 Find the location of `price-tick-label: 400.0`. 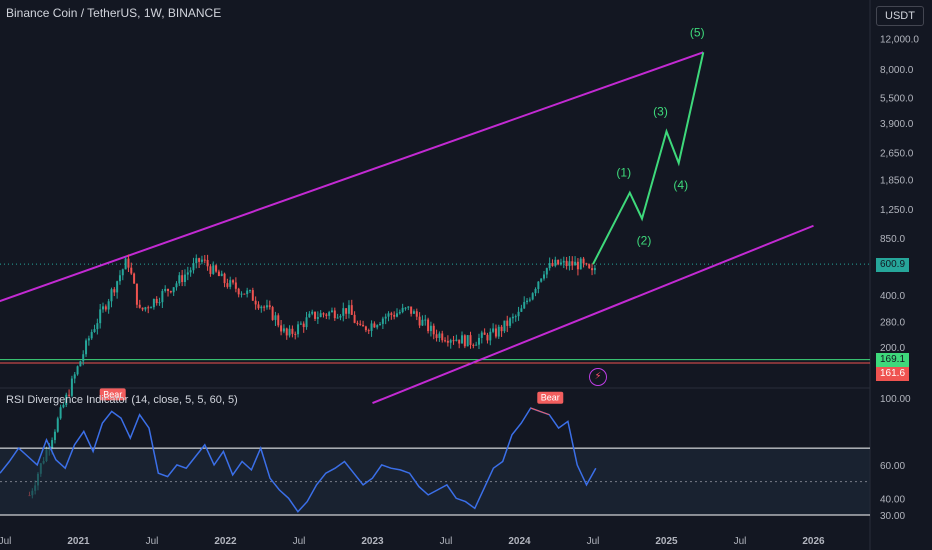

price-tick-label: 400.0 is located at coordinates (892, 296).